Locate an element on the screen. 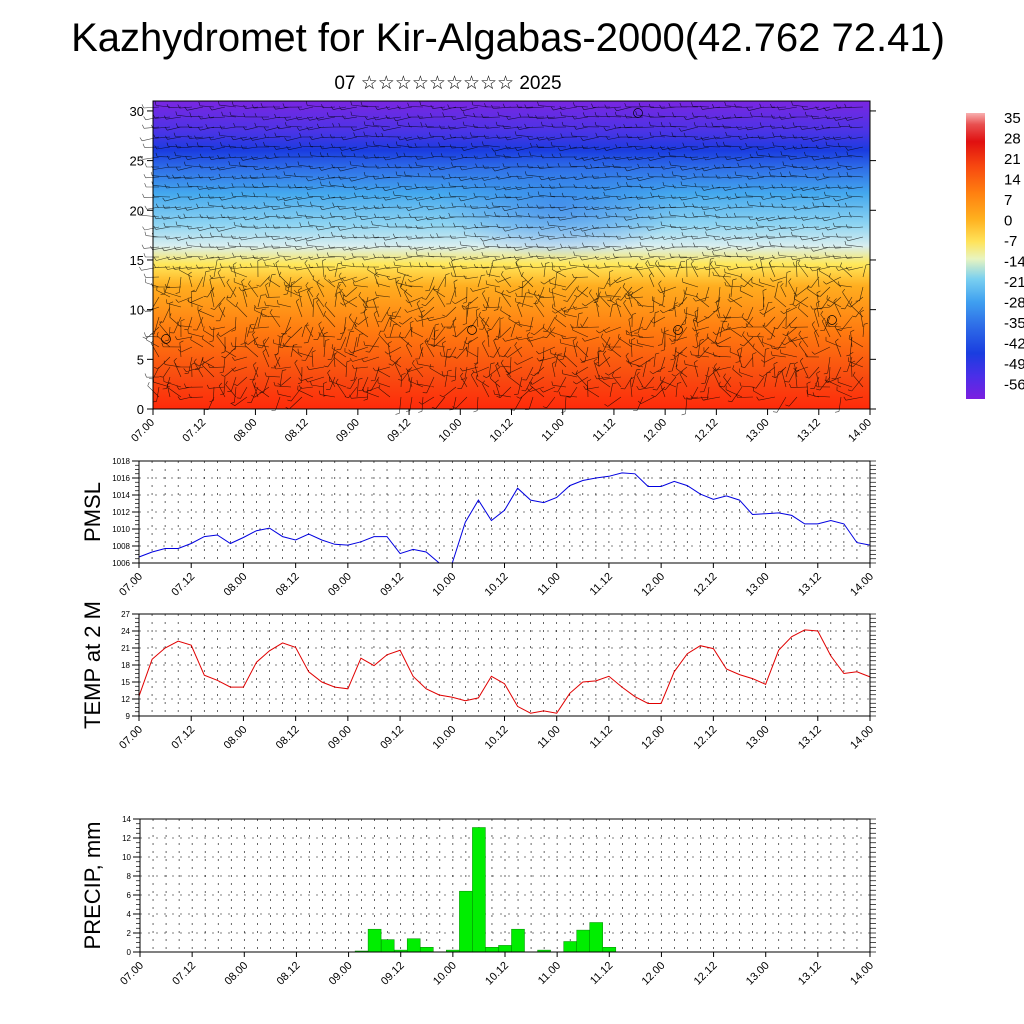 The image size is (1024, 1024). x-tick-label: 10.12 is located at coordinates (497, 738).